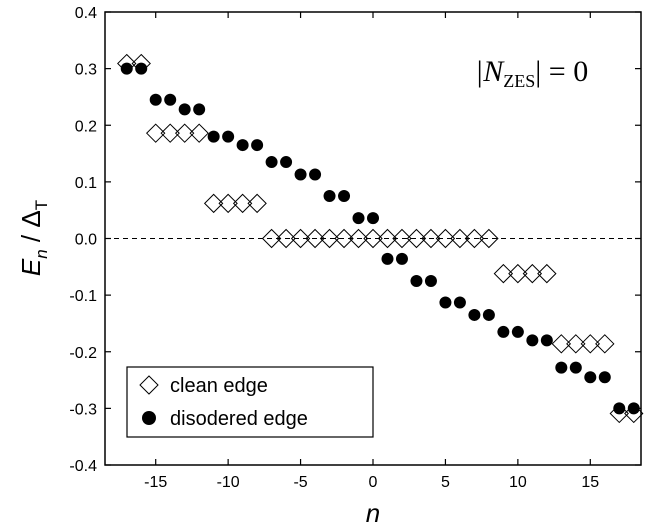 This screenshot has height=528, width=645. What do you see at coordinates (300, 482) in the screenshot?
I see `x-tick-label: -5` at bounding box center [300, 482].